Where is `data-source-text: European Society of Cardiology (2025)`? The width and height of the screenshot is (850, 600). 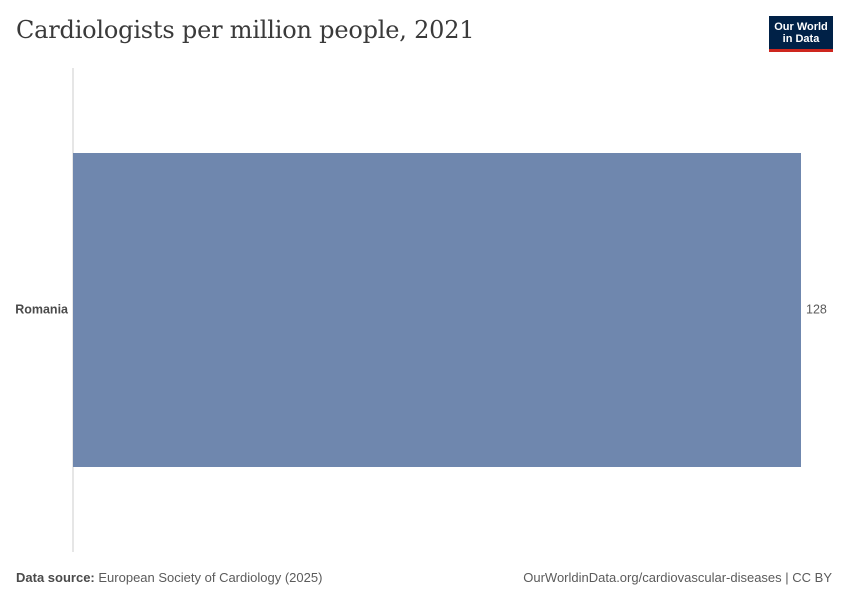
data-source-text: European Society of Cardiology (2025) is located at coordinates (210, 577).